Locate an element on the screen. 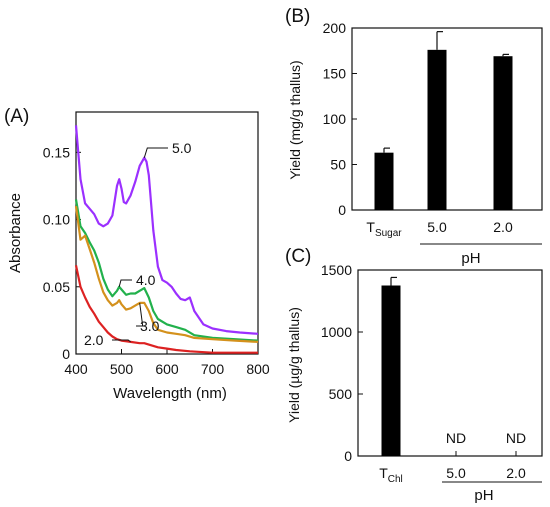 Image resolution: width=550 pixels, height=507 pixels. series-label-ph-3.0: 3.0 is located at coordinates (150, 326).